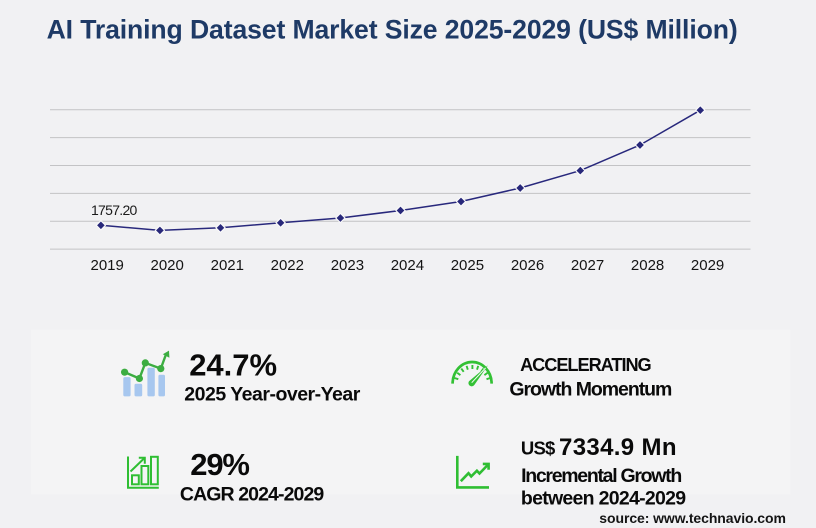 This screenshot has width=816, height=528. I want to click on svg-text: 2021, so click(227, 265).